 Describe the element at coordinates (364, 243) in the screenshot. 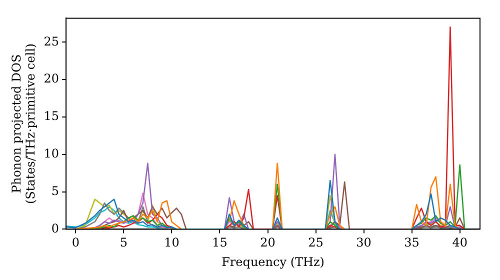

I see `x-tick-label: 30` at that location.